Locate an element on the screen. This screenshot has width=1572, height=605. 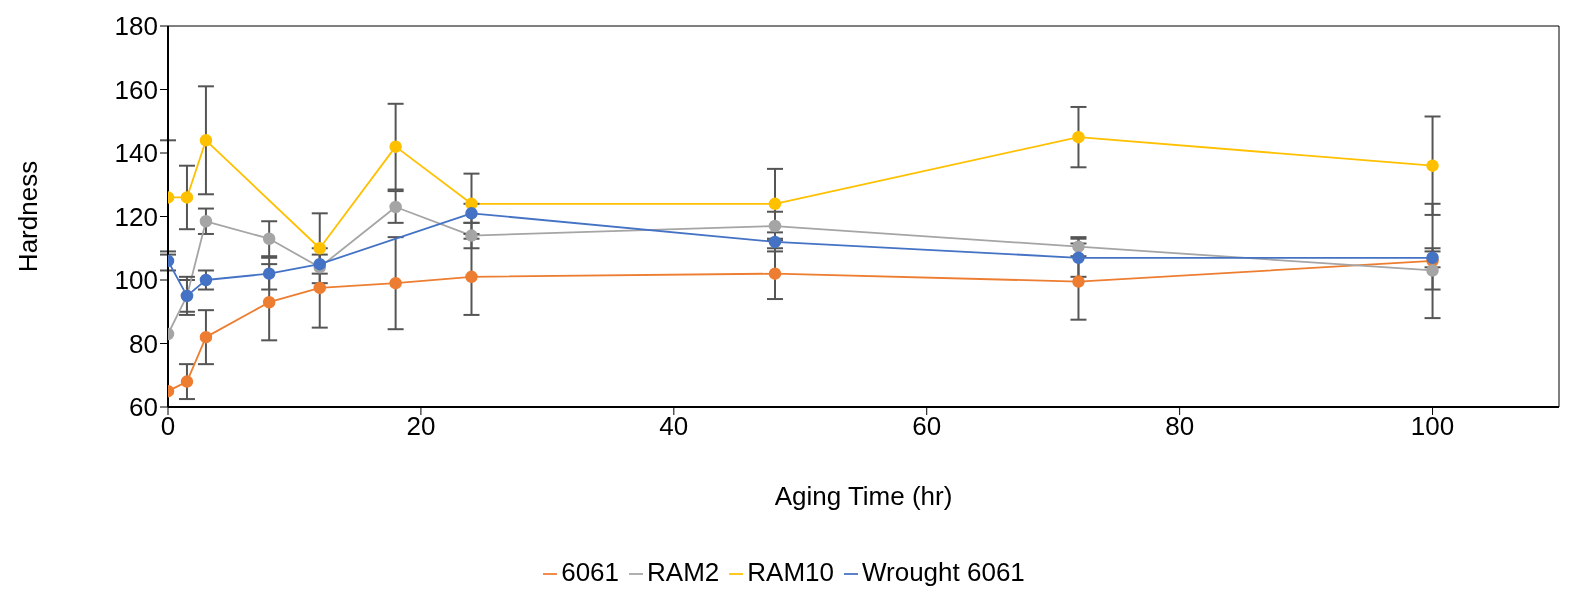
y-tick-label: 120 is located at coordinates (136, 216).